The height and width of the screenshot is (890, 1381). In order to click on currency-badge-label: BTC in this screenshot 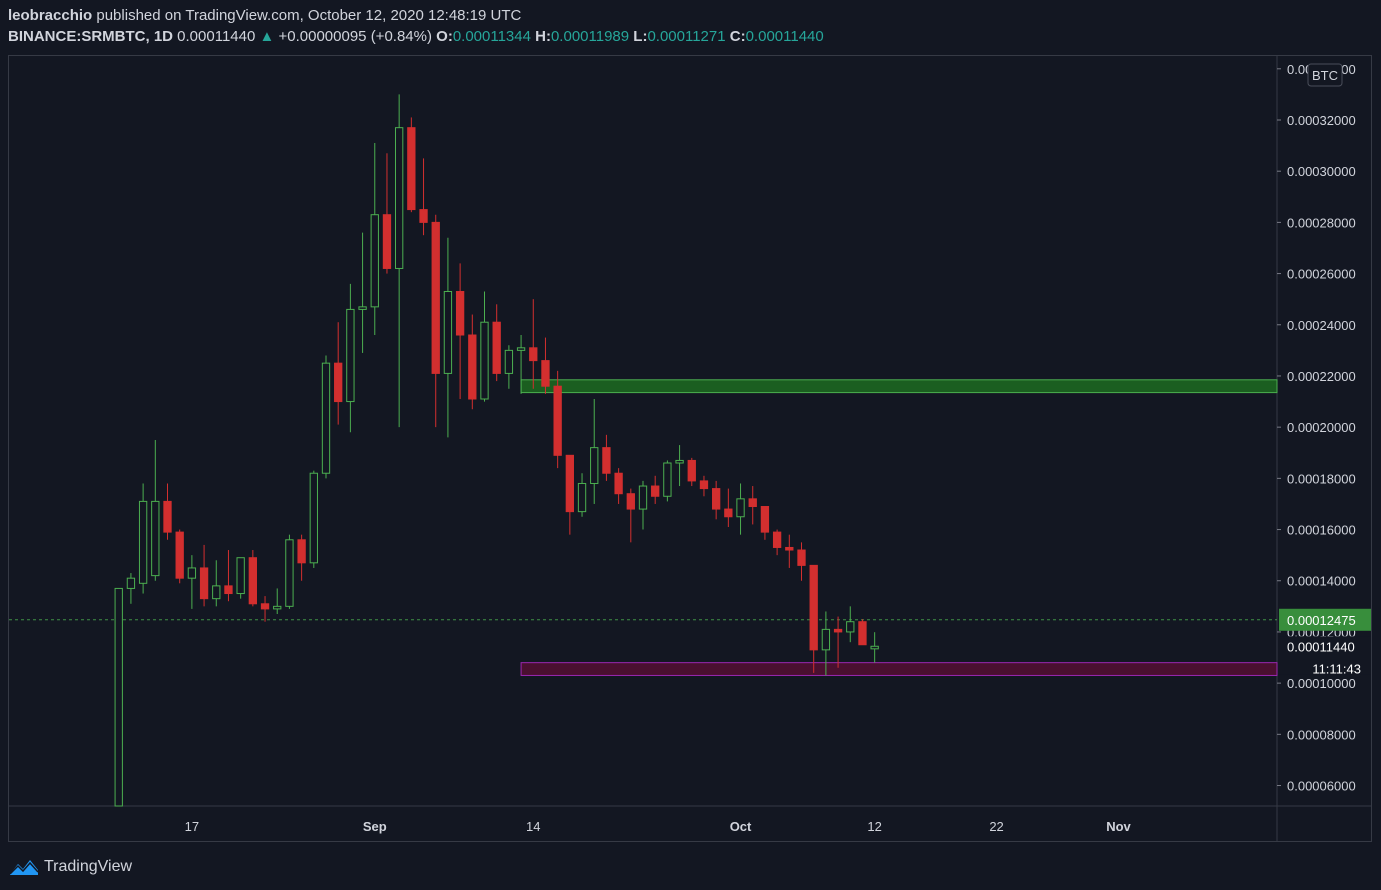, I will do `click(1325, 75)`.